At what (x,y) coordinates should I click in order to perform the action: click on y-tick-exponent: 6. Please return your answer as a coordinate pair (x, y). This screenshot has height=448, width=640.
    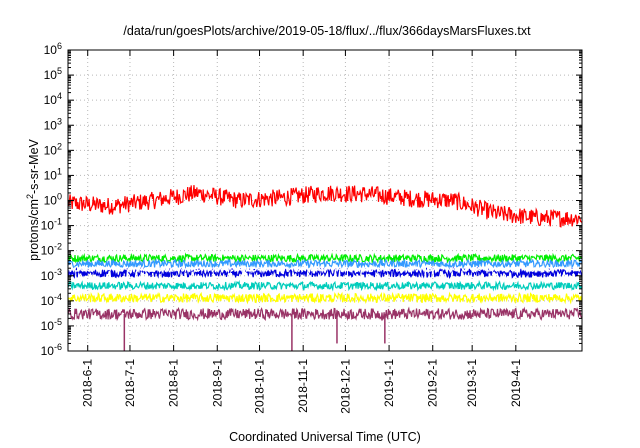
    Looking at the image, I should click on (59, 46).